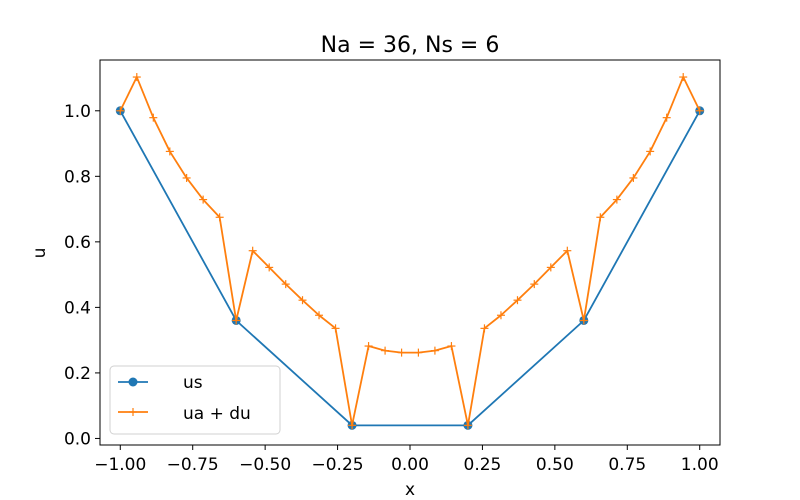 The height and width of the screenshot is (500, 800). Describe the element at coordinates (82, 275) in the screenshot. I see `y-axis: 0.0 0.2 0.4 0.6 0.8 1.0` at that location.